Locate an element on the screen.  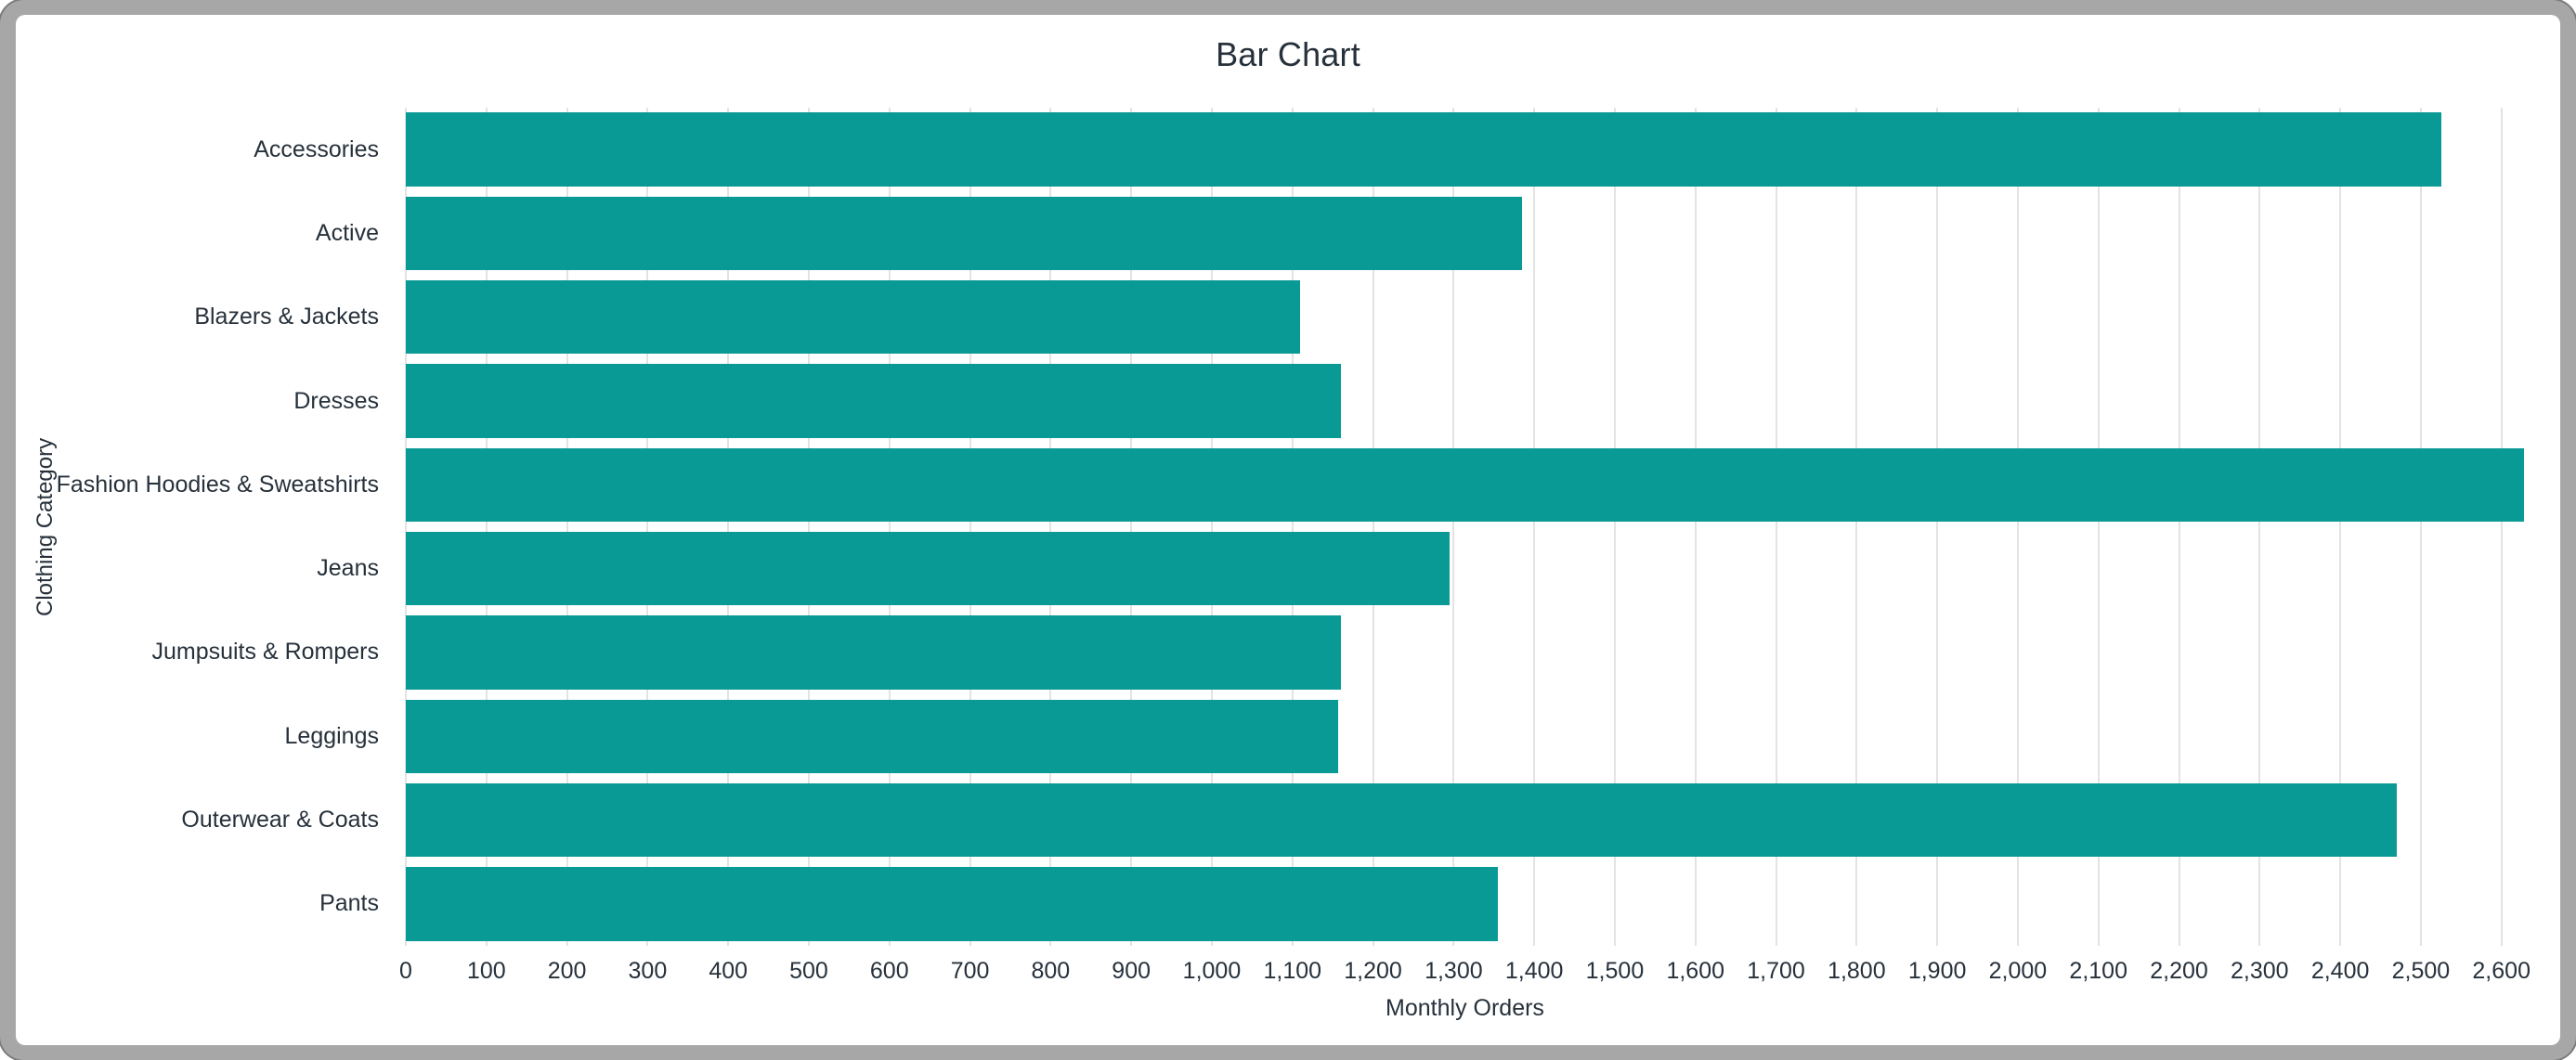
bar-blazers-jackets is located at coordinates (853, 318).